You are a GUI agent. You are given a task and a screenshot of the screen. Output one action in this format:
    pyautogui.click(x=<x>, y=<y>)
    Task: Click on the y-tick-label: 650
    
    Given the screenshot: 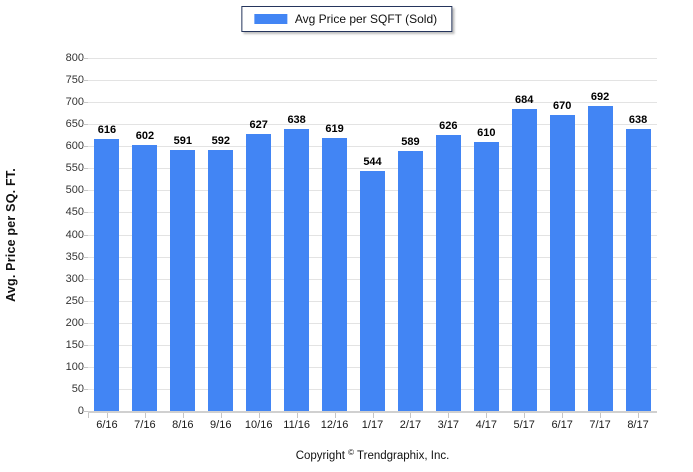 What is the action you would take?
    pyautogui.click(x=74, y=124)
    